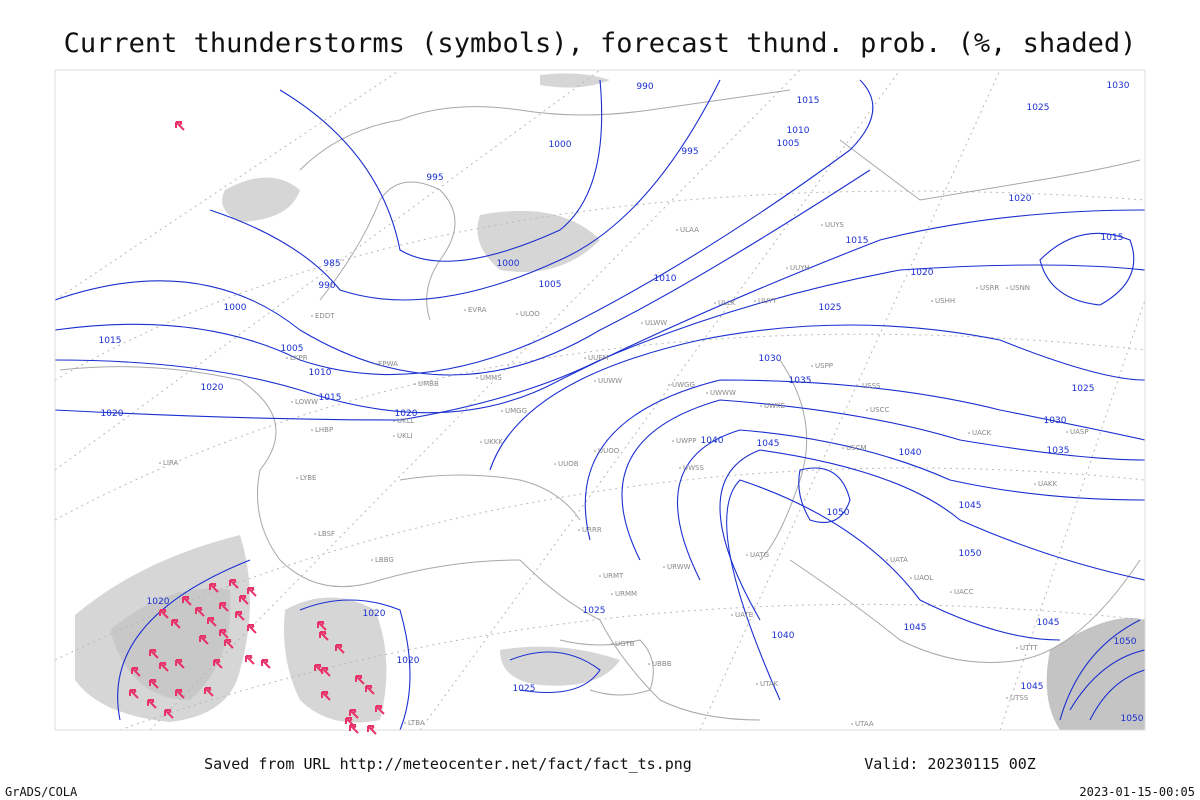 The width and height of the screenshot is (1200, 800). What do you see at coordinates (656, 323) in the screenshot?
I see `station-label: ULWW` at bounding box center [656, 323].